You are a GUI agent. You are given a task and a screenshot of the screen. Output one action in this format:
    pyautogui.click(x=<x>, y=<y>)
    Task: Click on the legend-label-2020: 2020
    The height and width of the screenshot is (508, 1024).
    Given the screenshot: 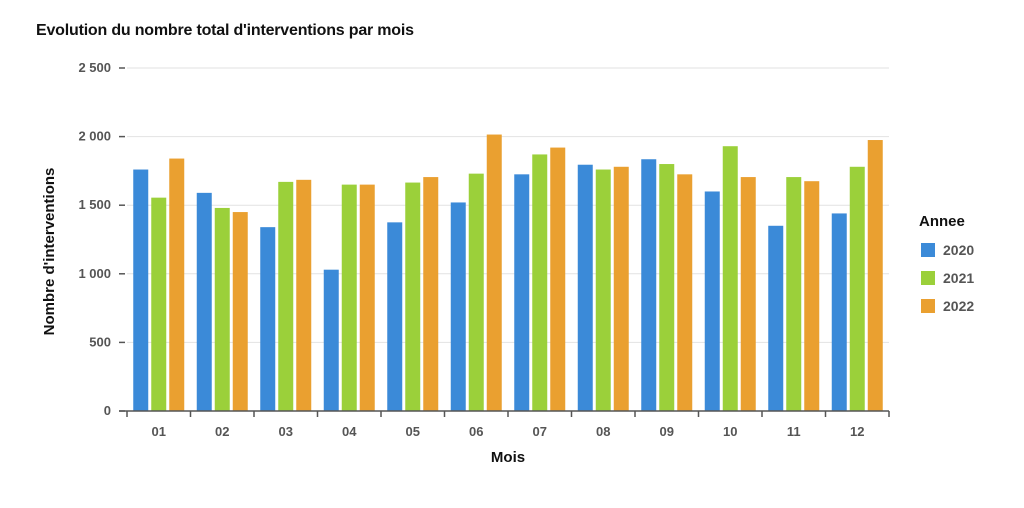 What is the action you would take?
    pyautogui.click(x=958, y=250)
    